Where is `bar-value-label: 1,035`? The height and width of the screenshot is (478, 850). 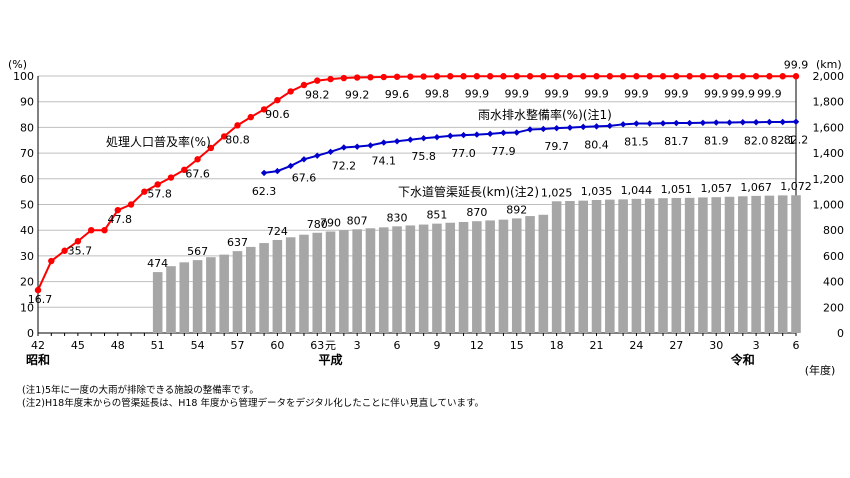 bar-value-label: 1,035 is located at coordinates (597, 191).